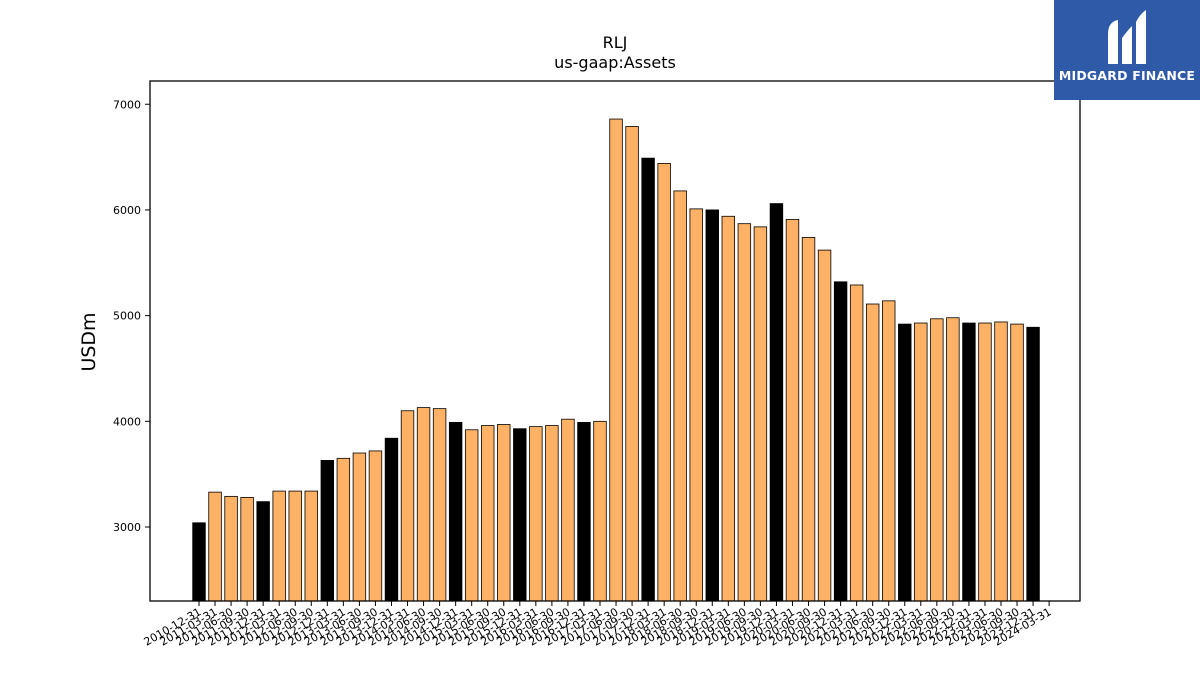 Image resolution: width=1200 pixels, height=675 pixels. Describe the element at coordinates (615, 42) in the screenshot. I see `chart-title: RLJ` at that location.